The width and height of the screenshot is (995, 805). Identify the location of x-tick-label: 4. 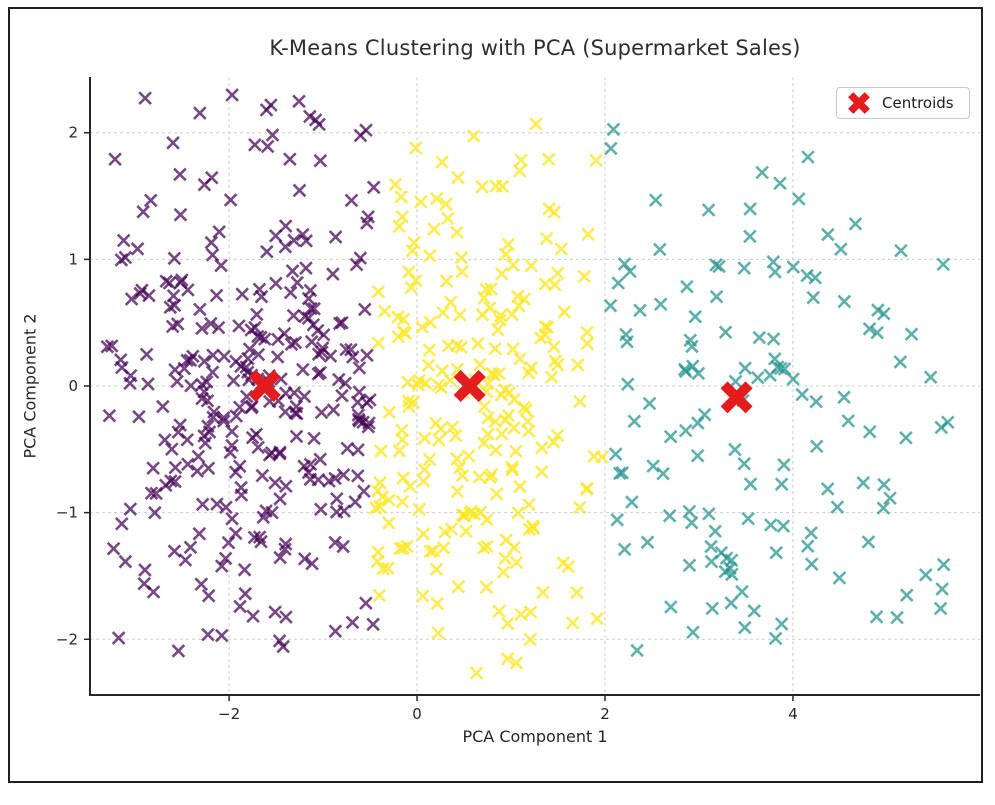
(793, 714).